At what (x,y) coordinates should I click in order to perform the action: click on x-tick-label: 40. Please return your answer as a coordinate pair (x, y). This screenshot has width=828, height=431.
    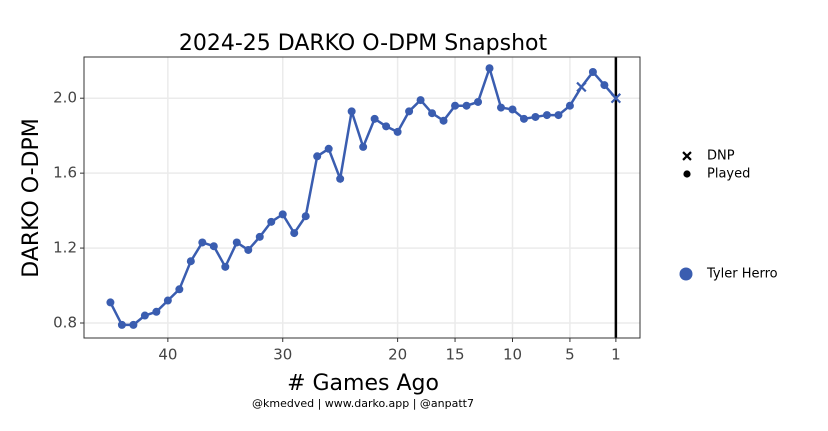
    Looking at the image, I should click on (167, 355).